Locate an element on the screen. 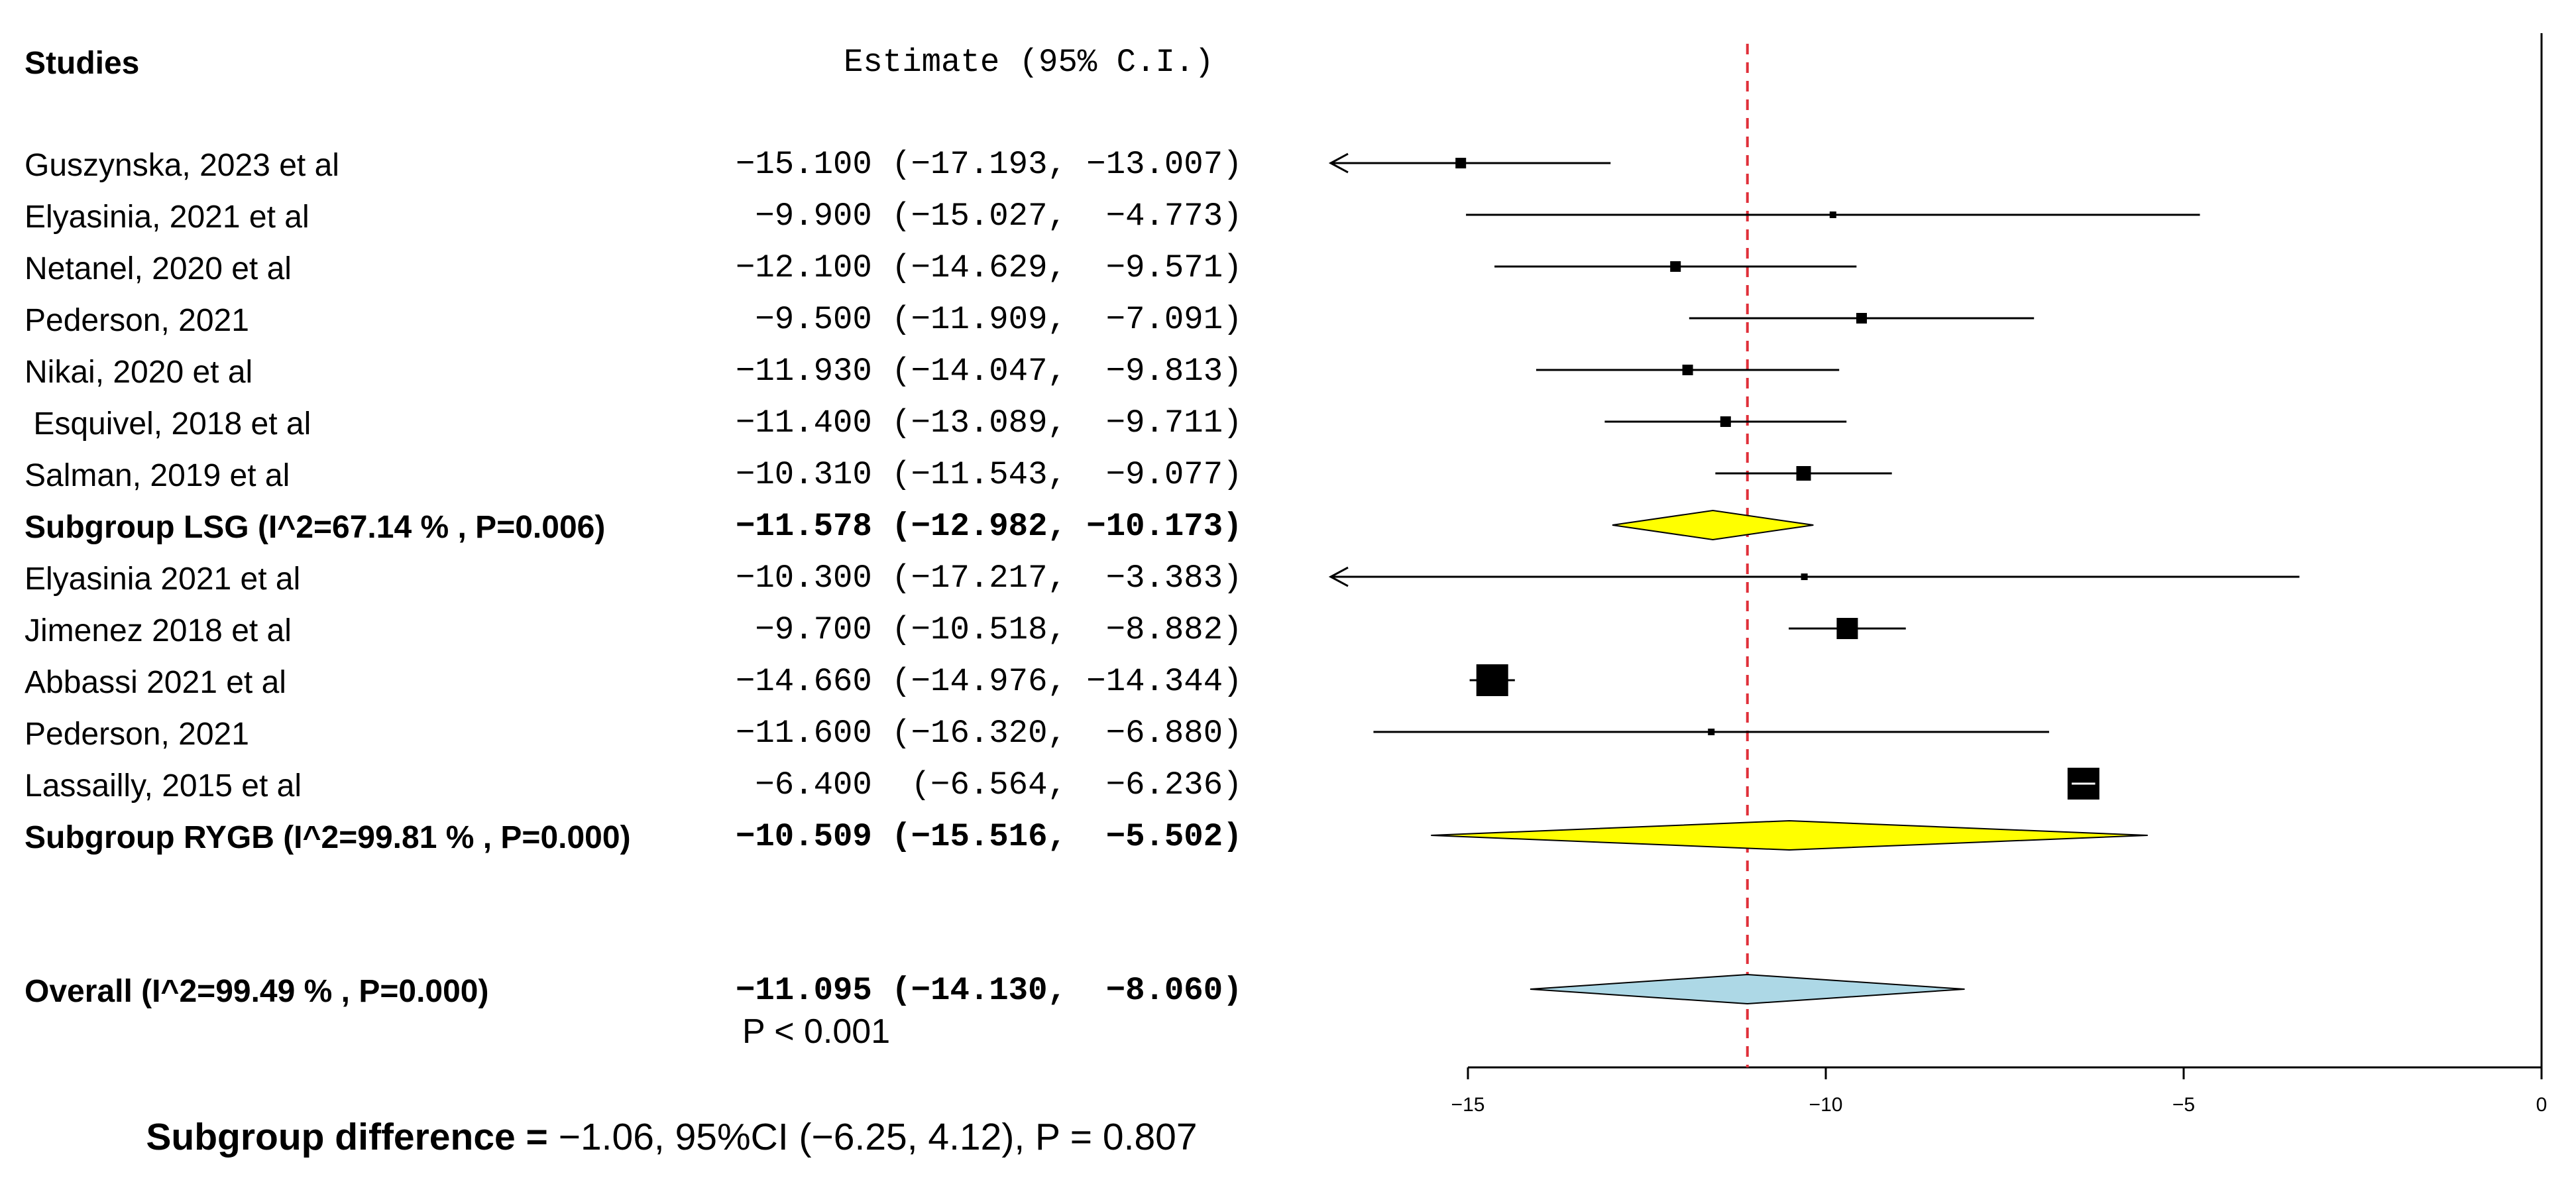 The width and height of the screenshot is (2576, 1196). x-tick-label: −5 is located at coordinates (2183, 1105).